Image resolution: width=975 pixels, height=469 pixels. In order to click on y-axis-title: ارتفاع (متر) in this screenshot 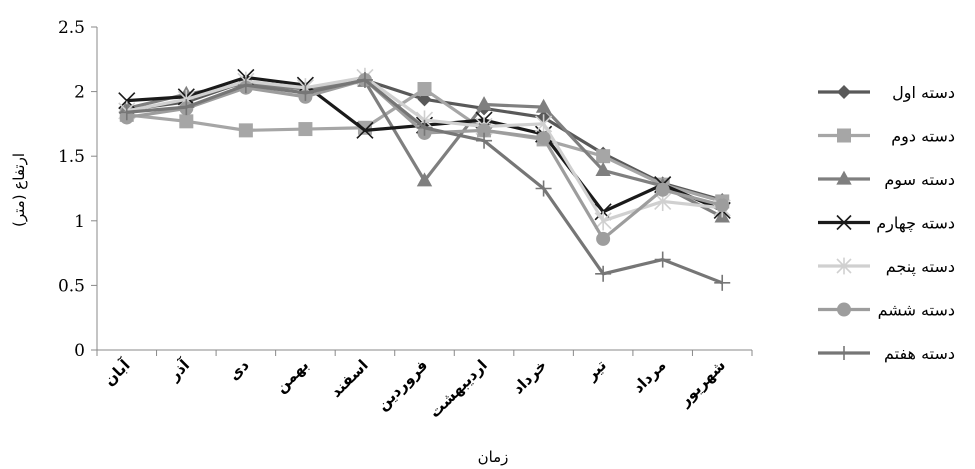, I will do `click(19, 190)`.